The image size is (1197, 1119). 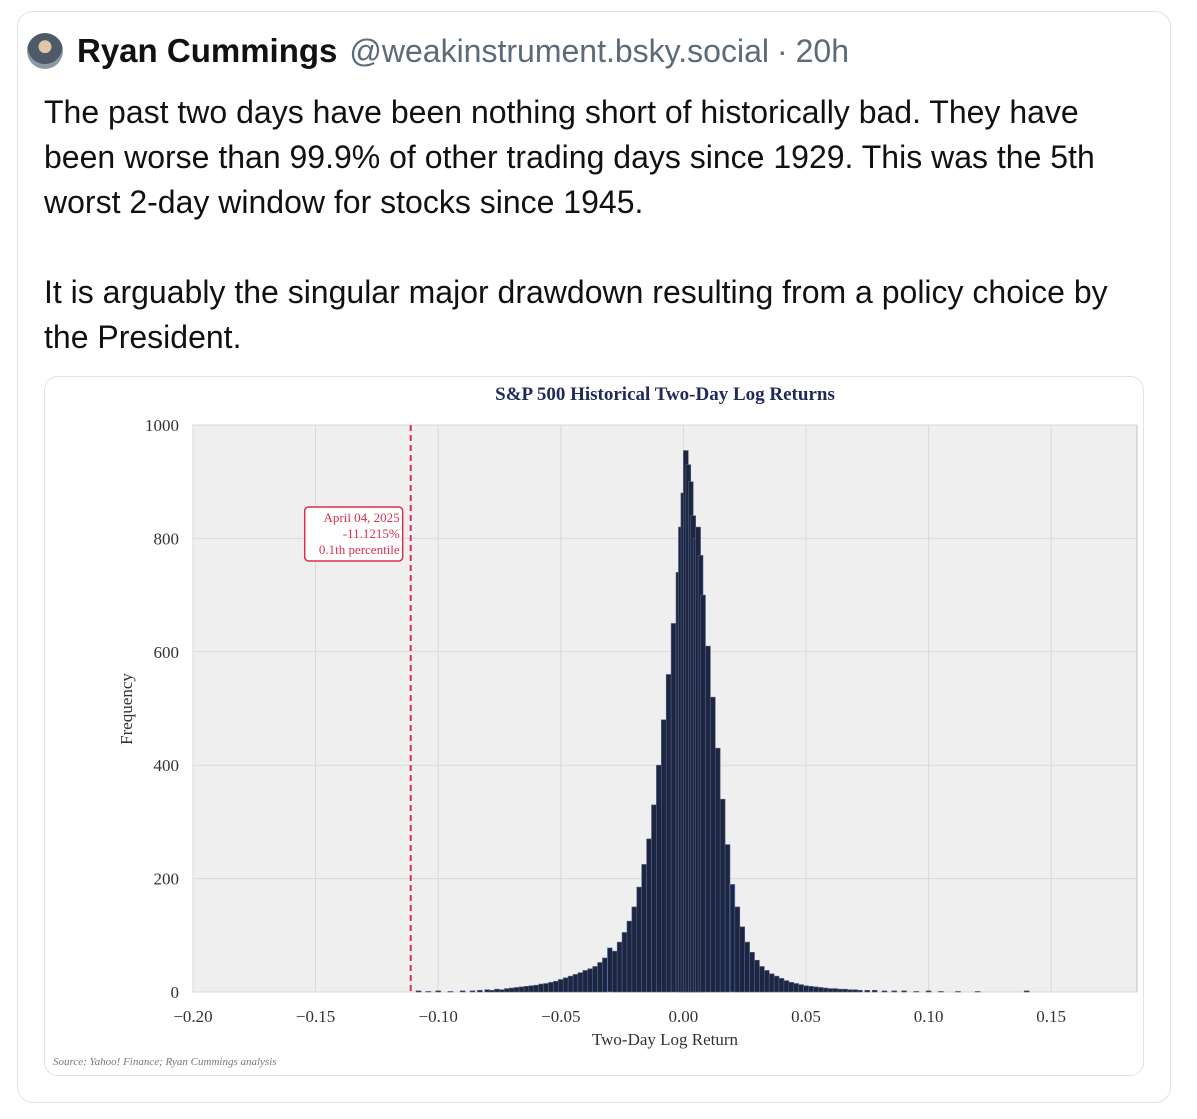 What do you see at coordinates (1051, 1016) in the screenshot?
I see `x-tick-label: 0.15` at bounding box center [1051, 1016].